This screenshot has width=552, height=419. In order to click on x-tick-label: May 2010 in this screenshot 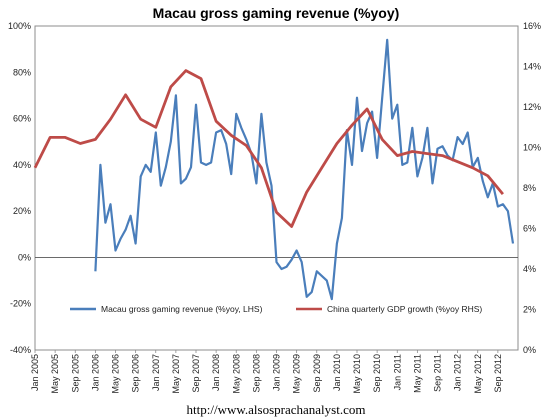, I will do `click(357, 374)`.